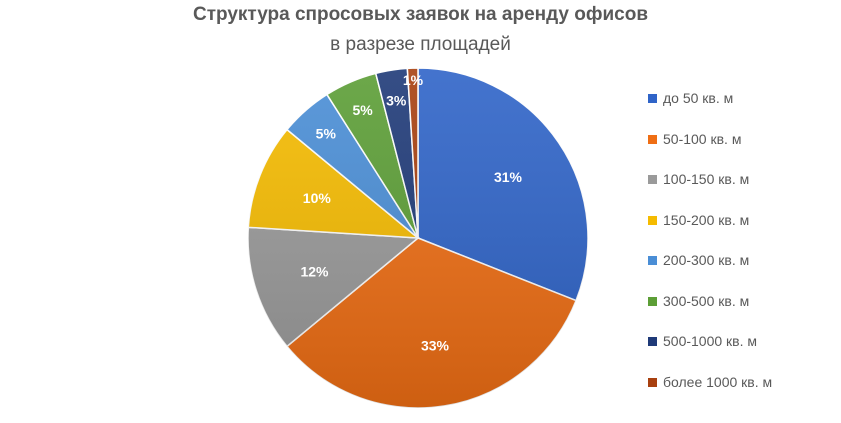 The height and width of the screenshot is (423, 841). Describe the element at coordinates (710, 151) in the screenshot. I see `legend-item: 50-100 кв. м` at that location.